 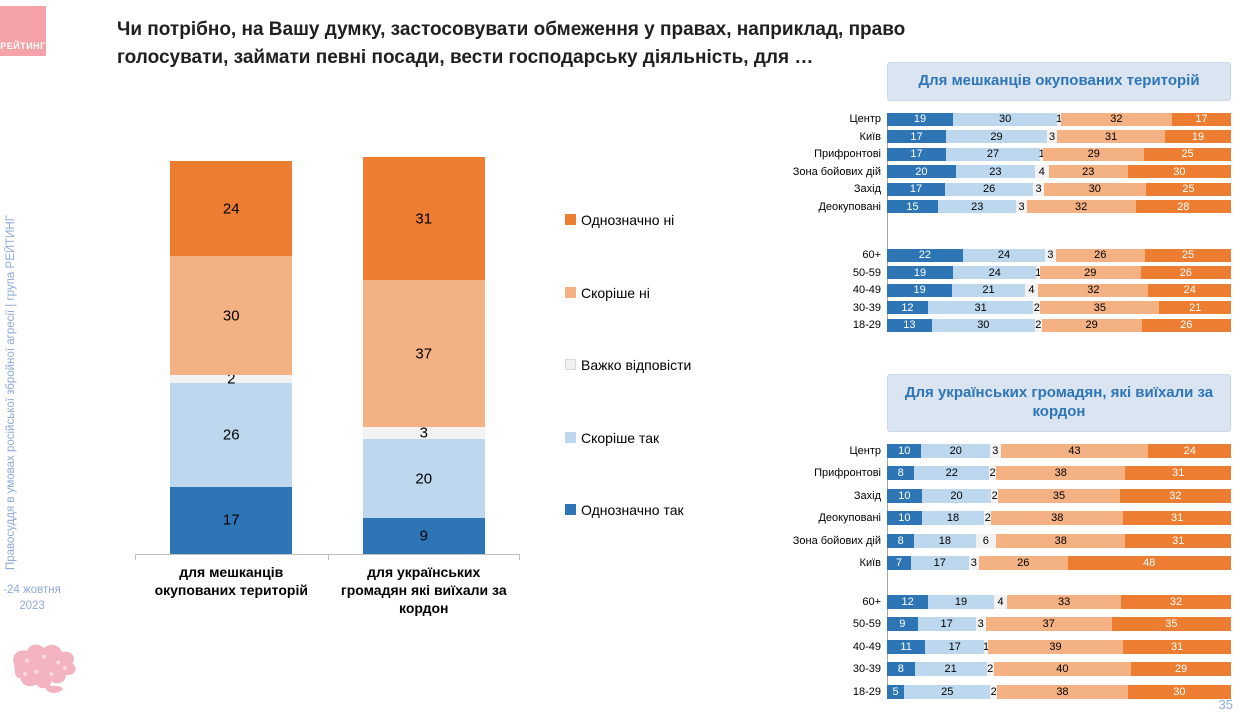 I want to click on bar-segment: 29, so click(x=1181, y=669).